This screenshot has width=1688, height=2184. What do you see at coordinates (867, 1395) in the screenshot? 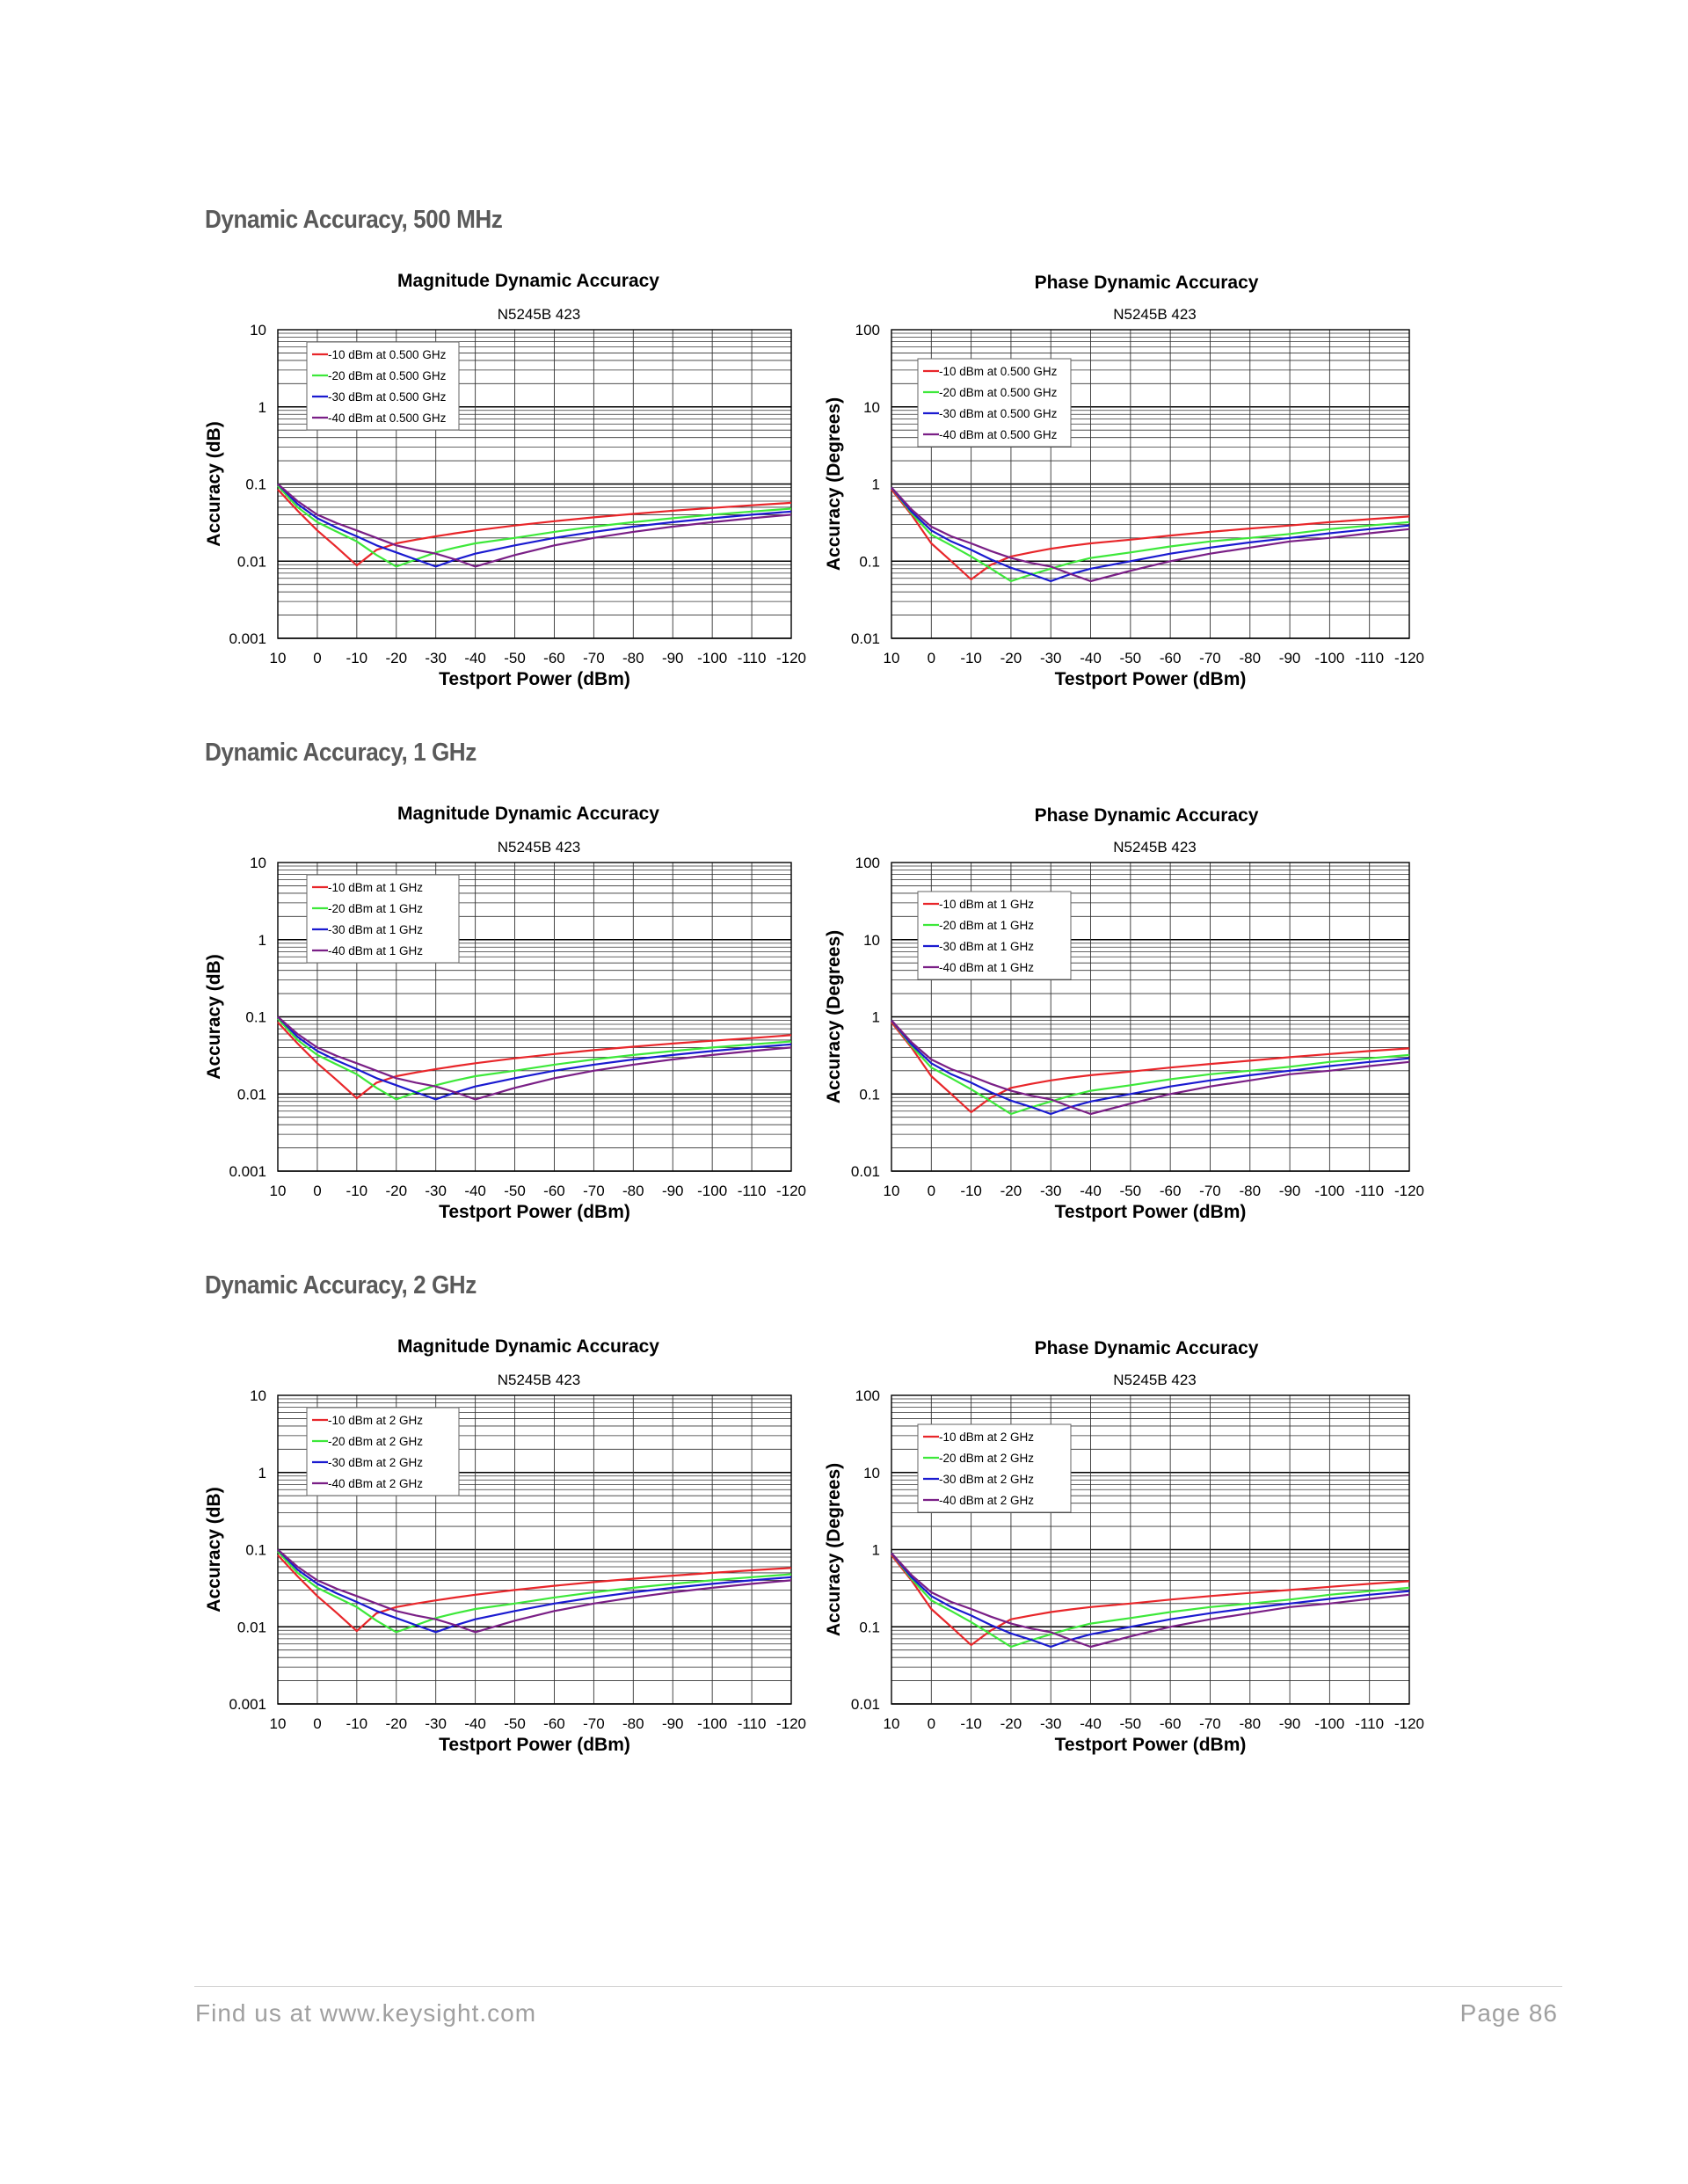
I see `y-tick-label: 100` at bounding box center [867, 1395].